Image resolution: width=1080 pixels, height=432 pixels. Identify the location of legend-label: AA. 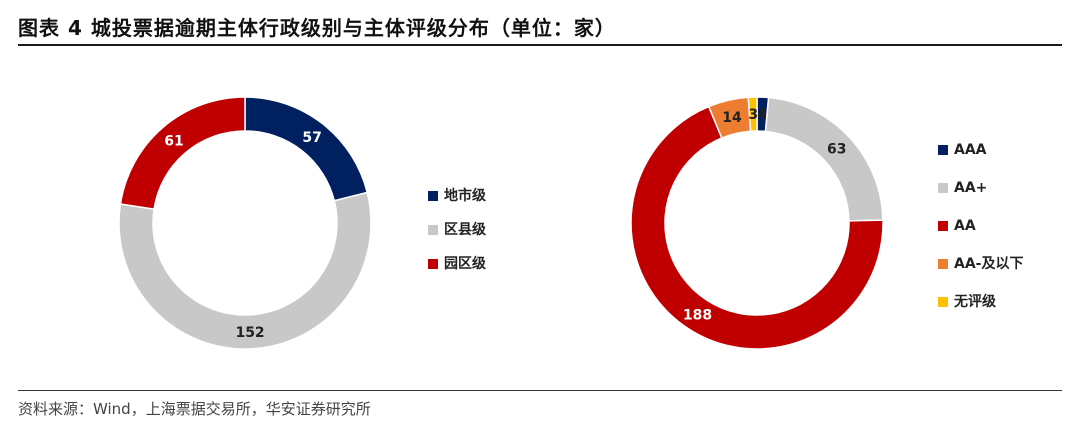
(965, 226).